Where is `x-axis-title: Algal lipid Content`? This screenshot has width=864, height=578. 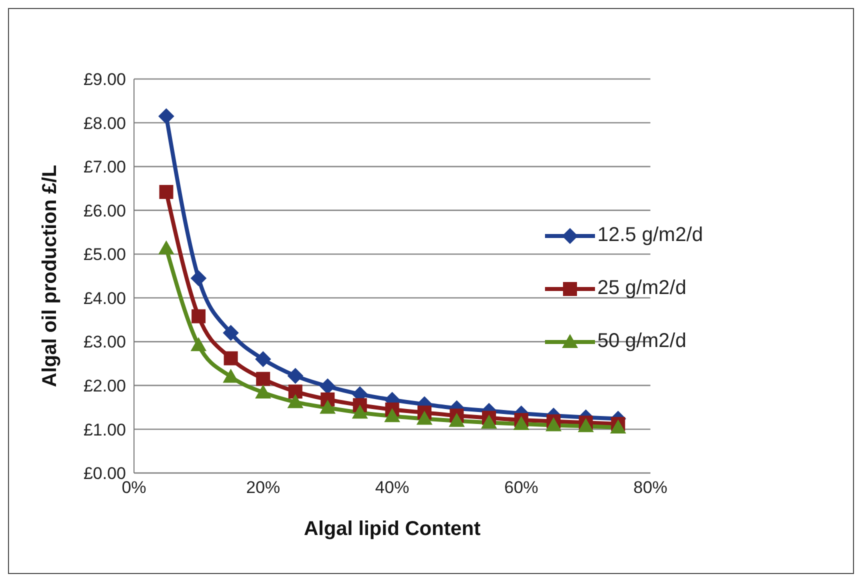
x-axis-title: Algal lipid Content is located at coordinates (392, 529).